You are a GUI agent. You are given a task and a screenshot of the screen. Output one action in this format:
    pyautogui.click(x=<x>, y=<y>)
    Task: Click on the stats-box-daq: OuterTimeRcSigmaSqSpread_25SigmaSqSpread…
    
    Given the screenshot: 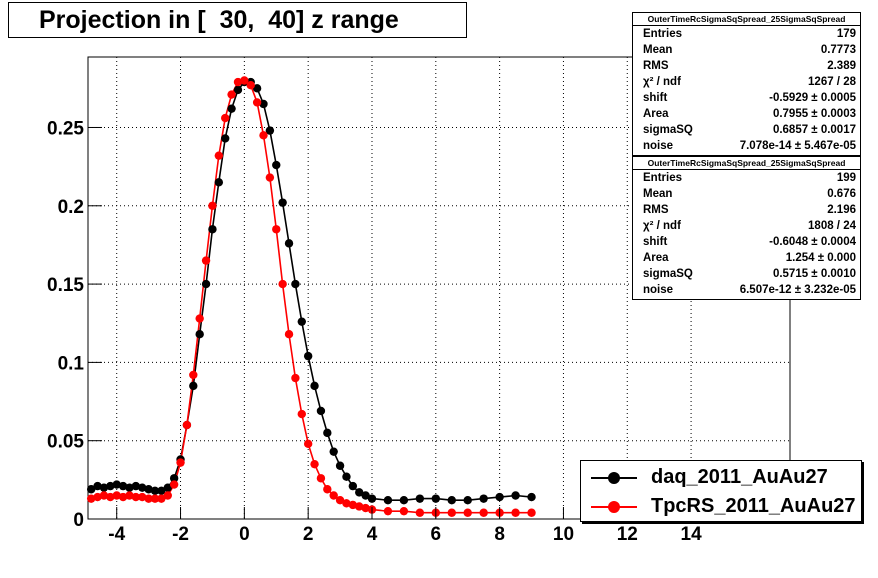 What is the action you would take?
    pyautogui.click(x=746, y=84)
    